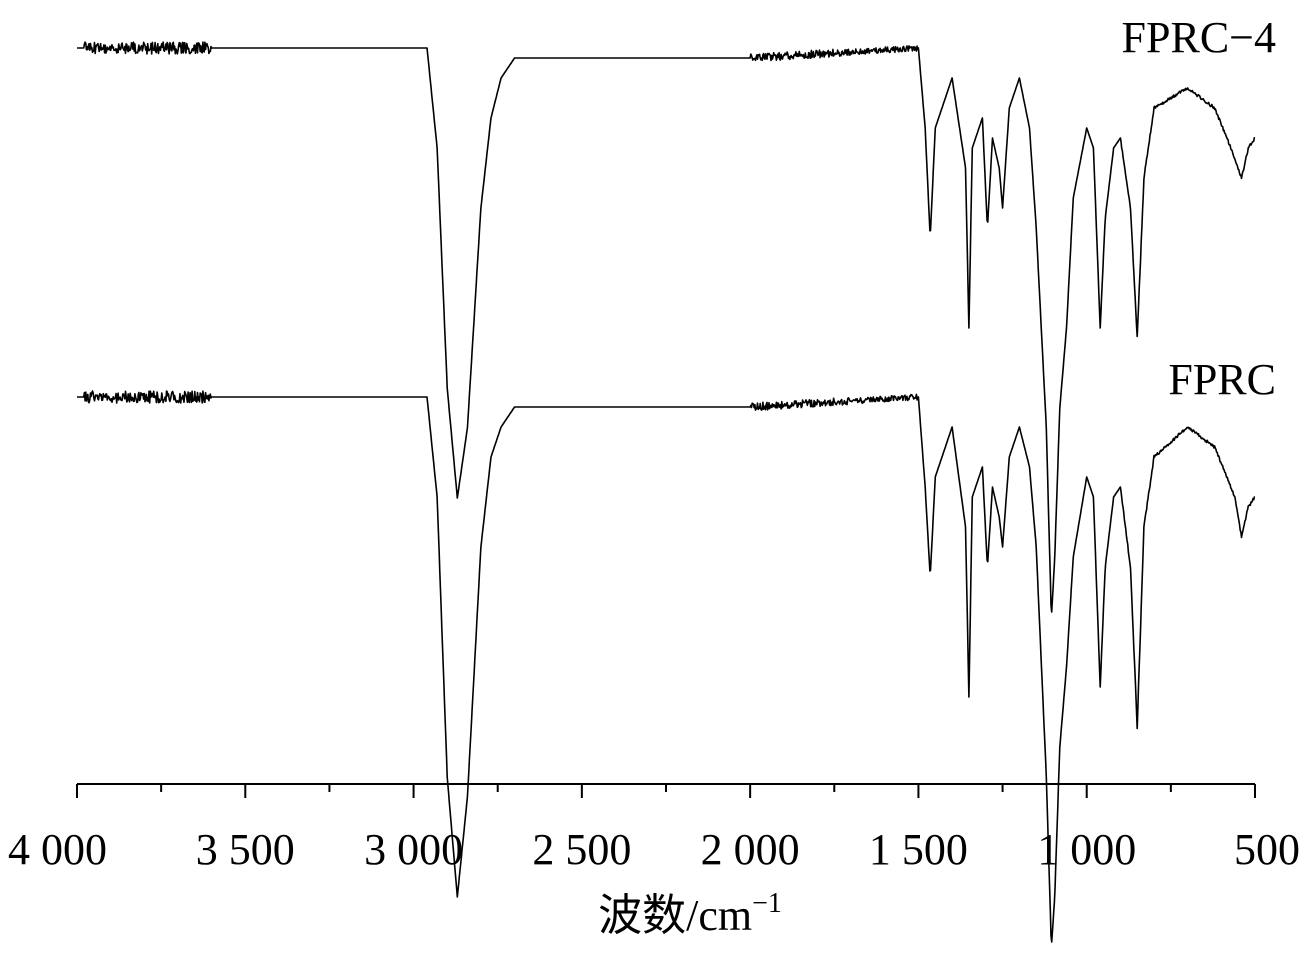 This screenshot has height=957, width=1311. Describe the element at coordinates (1222, 379) in the screenshot. I see `series-label-2: FPRC` at that location.